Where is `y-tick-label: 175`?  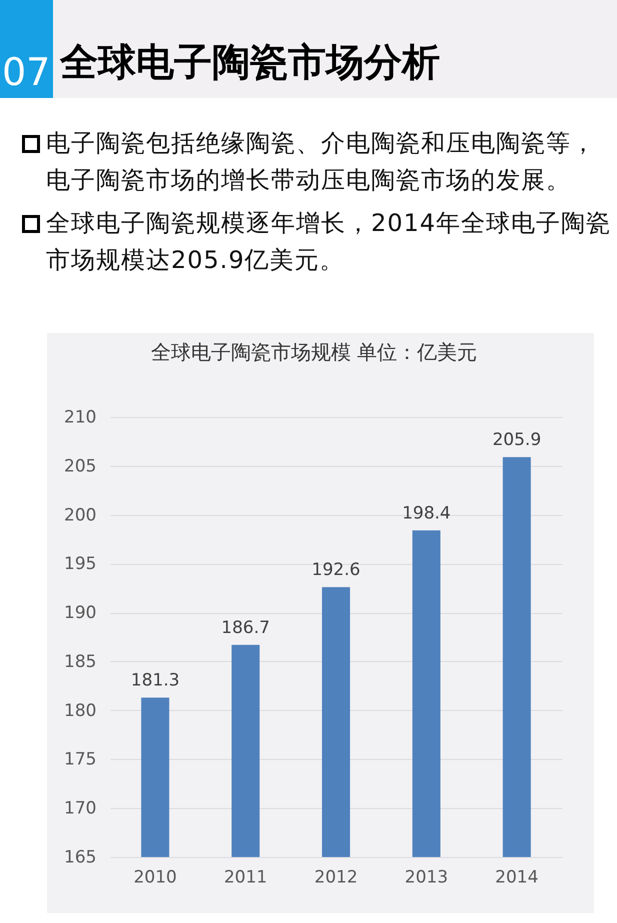 y-tick-label: 175 is located at coordinates (80, 760).